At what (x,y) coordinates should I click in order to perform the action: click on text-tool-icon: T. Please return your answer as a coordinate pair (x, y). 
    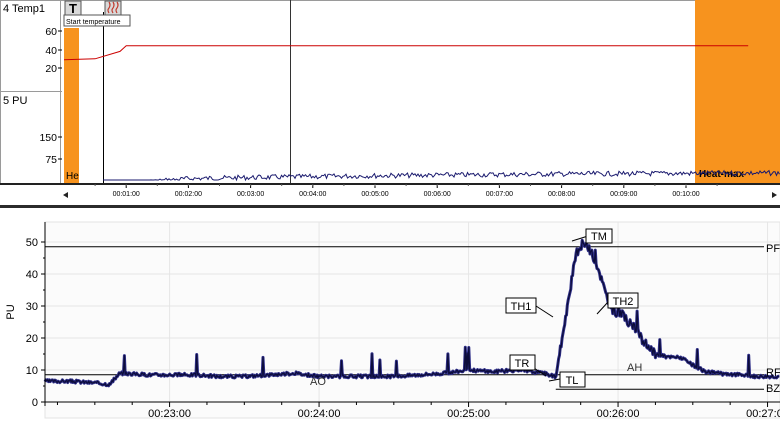
    Looking at the image, I should click on (73, 8).